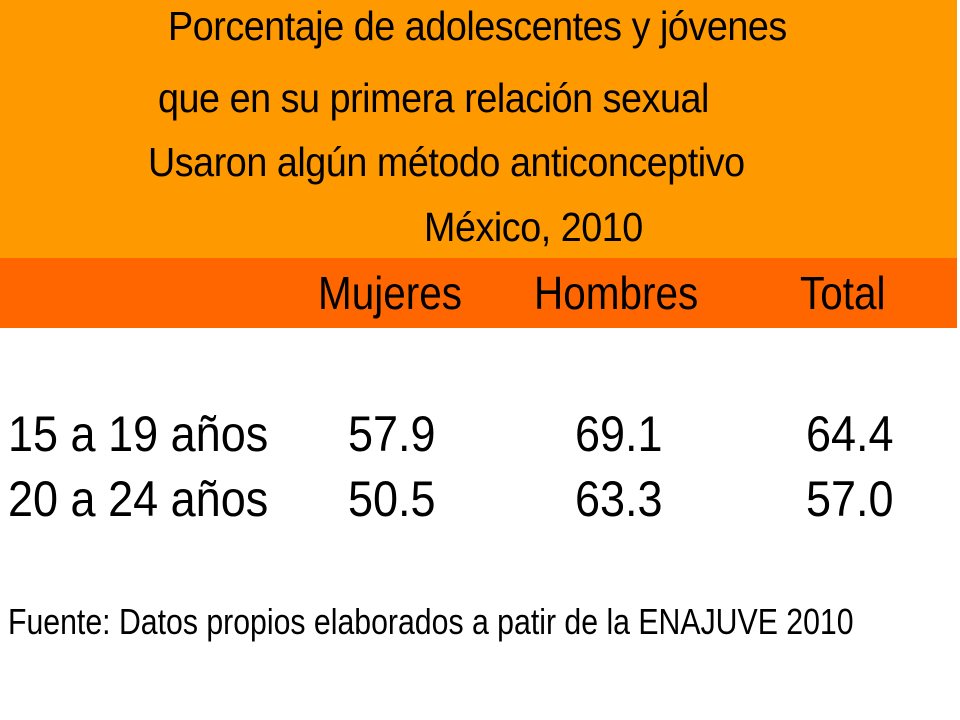  I want to click on column-header-hombres: Hombres, so click(616, 293).